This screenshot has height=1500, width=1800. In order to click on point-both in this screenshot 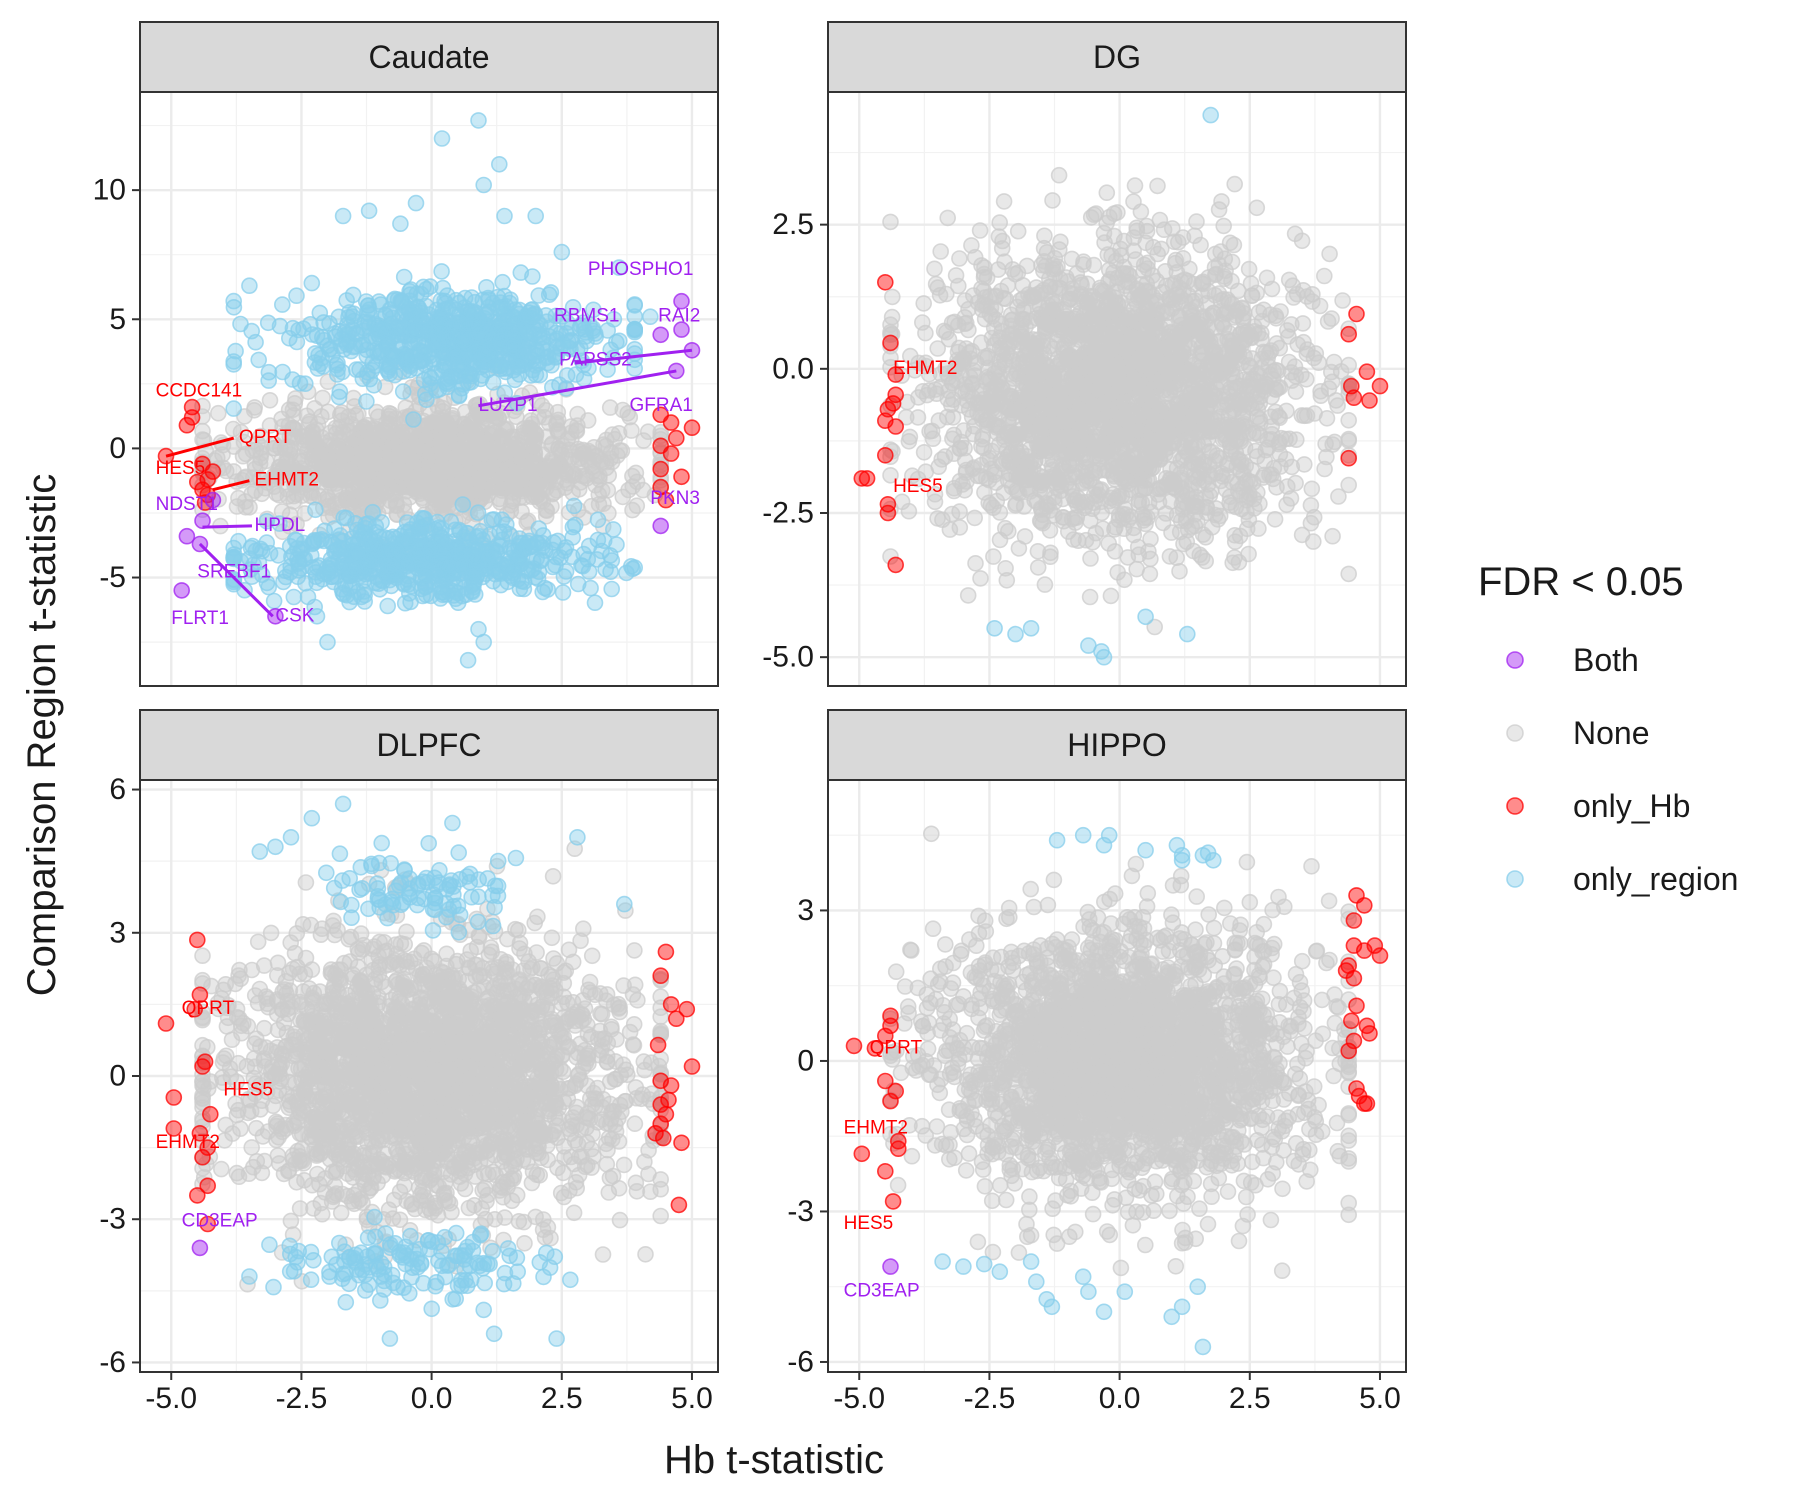, I will do `click(661, 526)`.